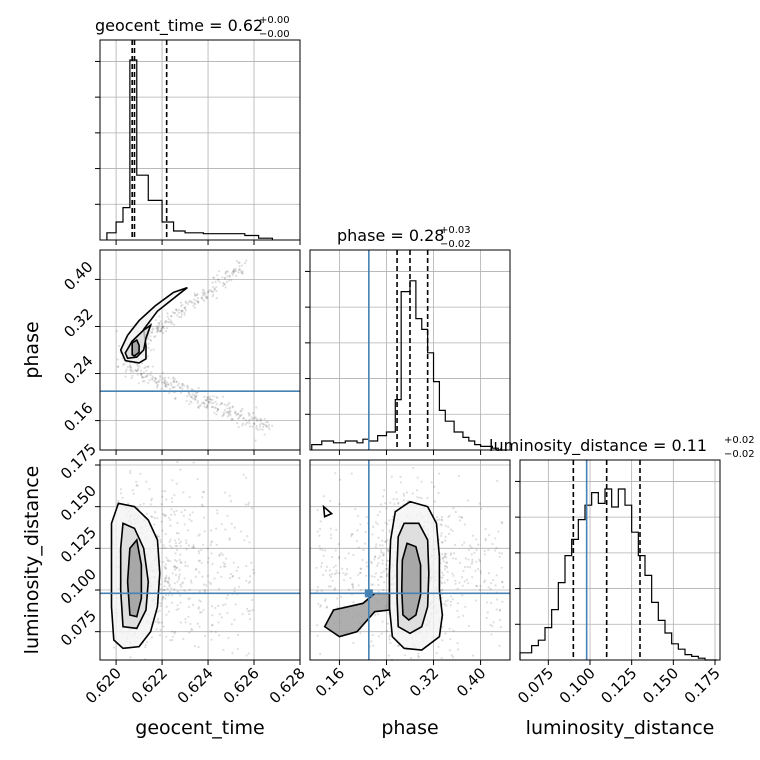 This screenshot has height=760, width=760. Describe the element at coordinates (471, 682) in the screenshot. I see `panel-ld-vs-phase-xtick-label: 0.40` at that location.